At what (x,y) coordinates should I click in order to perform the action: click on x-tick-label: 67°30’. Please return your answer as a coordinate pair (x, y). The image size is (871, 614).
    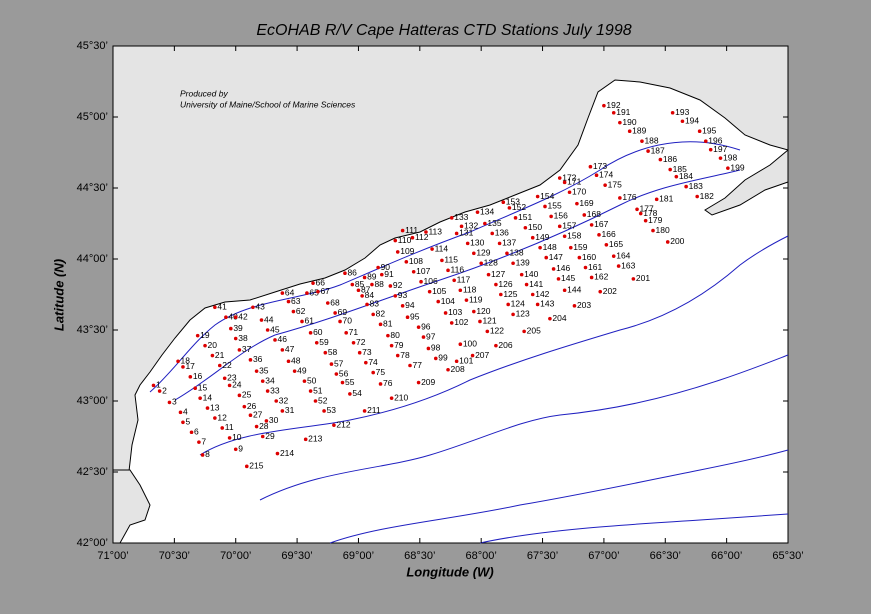
    Looking at the image, I should click on (542, 556).